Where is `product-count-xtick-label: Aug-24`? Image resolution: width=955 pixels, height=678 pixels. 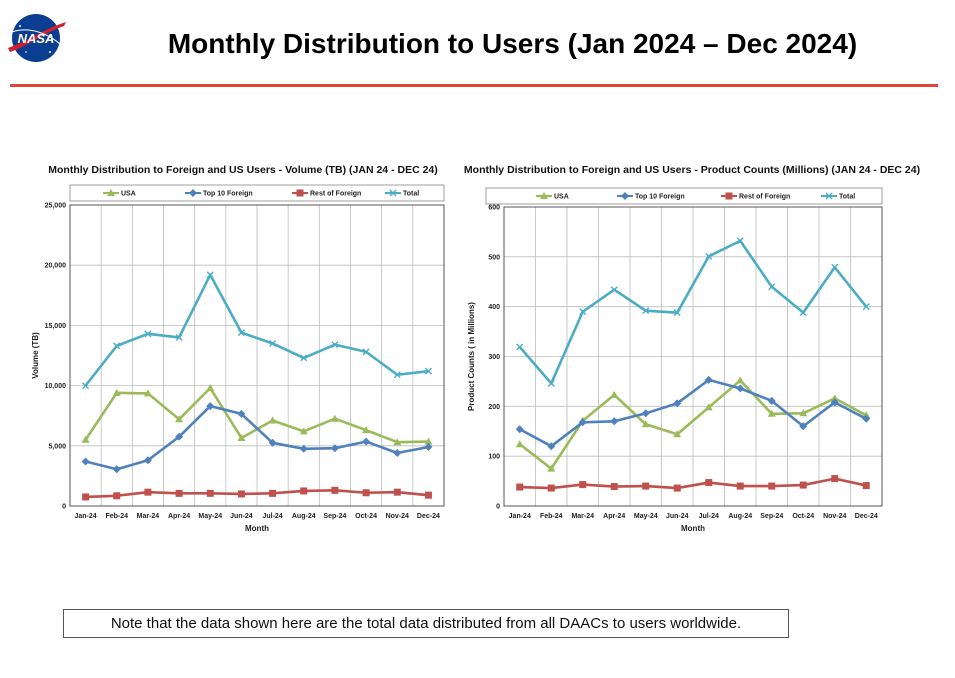
product-count-xtick-label: Aug-24 is located at coordinates (740, 516).